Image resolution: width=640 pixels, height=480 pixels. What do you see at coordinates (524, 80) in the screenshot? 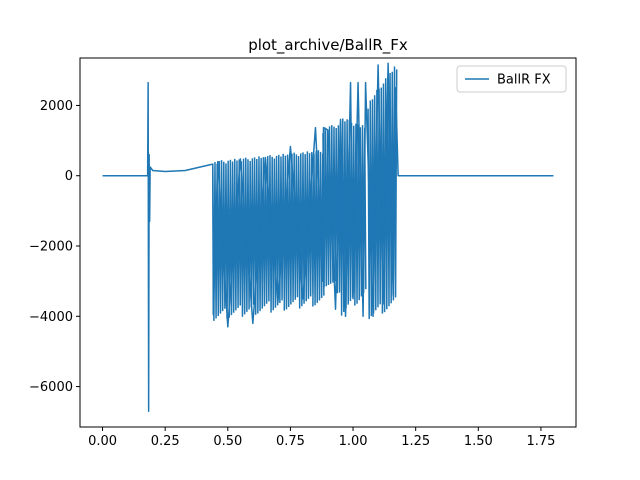
I see `legend-label: BallR FX` at bounding box center [524, 80].